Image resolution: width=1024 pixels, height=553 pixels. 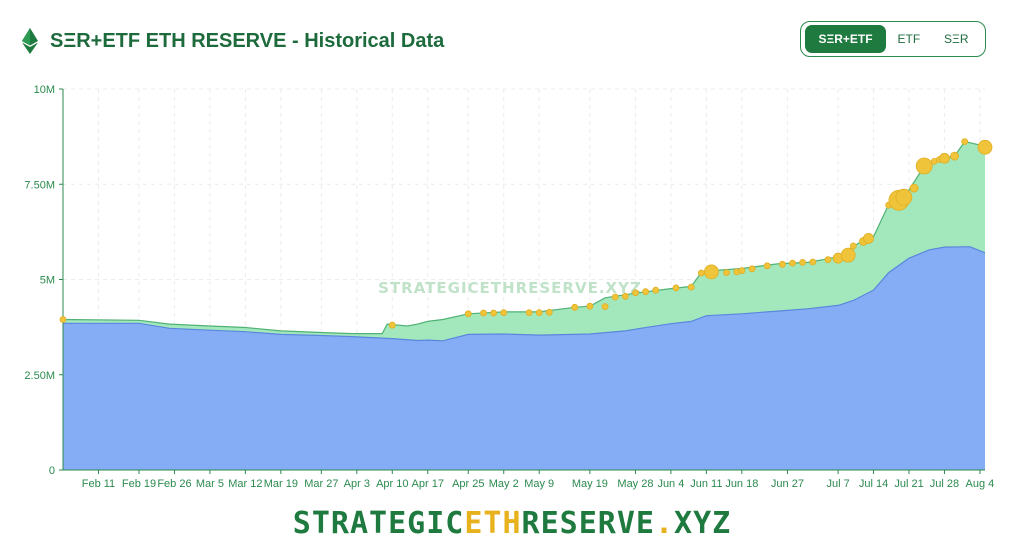 I want to click on y-tick-label: 5M, so click(x=47, y=281).